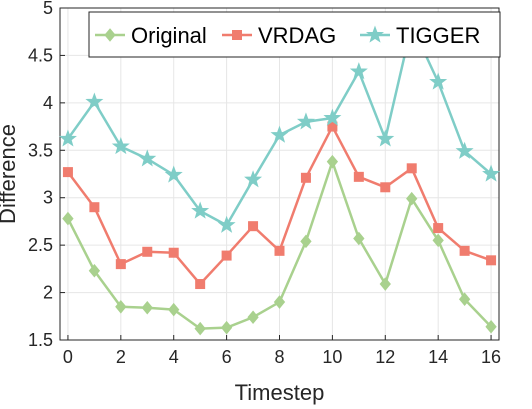 The image size is (532, 409). Describe the element at coordinates (385, 357) in the screenshot. I see `x-tick-label: 12` at that location.